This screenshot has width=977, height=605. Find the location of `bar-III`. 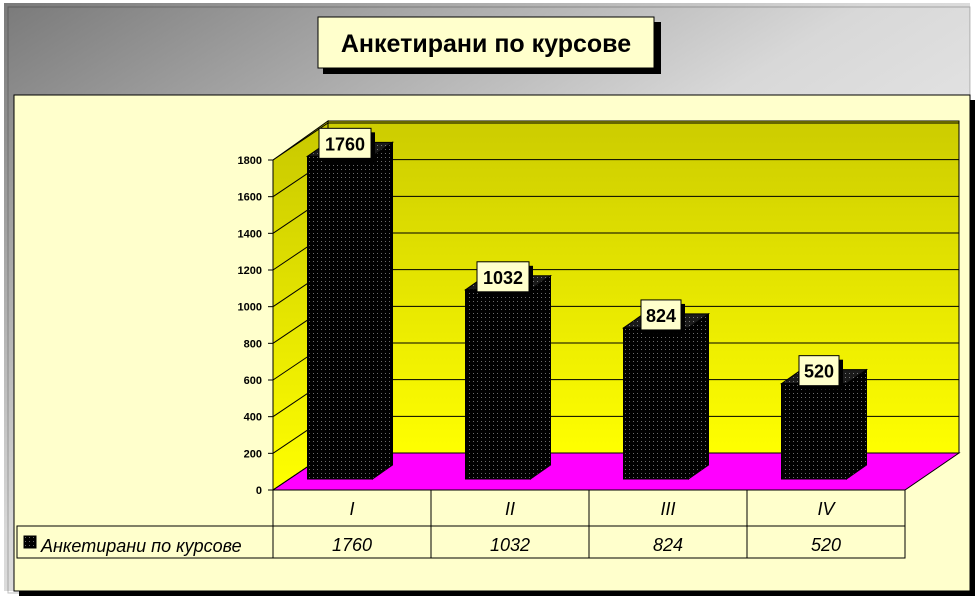

bar-III is located at coordinates (666, 396).